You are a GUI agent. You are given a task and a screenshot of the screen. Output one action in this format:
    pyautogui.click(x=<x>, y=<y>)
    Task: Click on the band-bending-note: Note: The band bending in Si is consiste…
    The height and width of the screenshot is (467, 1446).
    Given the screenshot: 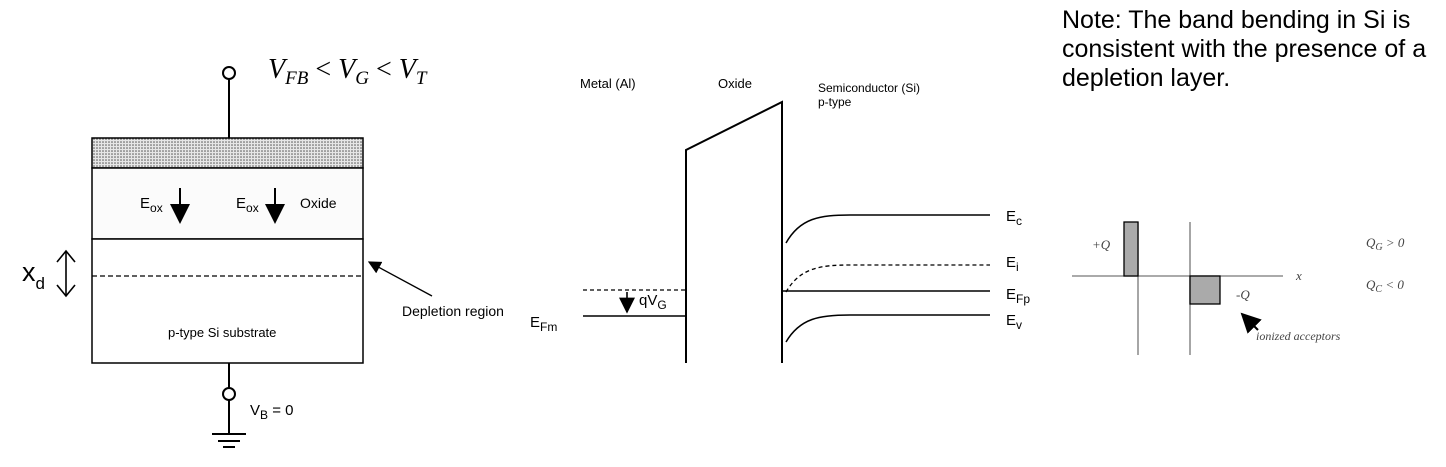 What is the action you would take?
    pyautogui.click(x=1244, y=49)
    